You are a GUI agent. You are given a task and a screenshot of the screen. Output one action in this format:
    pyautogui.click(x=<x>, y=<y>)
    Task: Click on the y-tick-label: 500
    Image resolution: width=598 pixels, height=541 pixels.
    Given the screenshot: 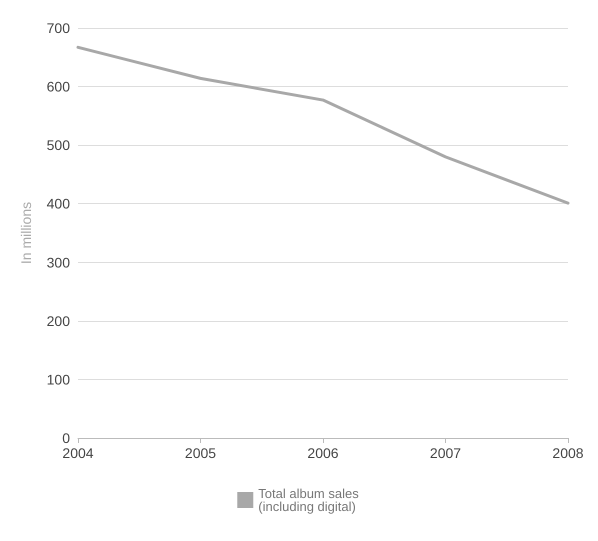 What is the action you would take?
    pyautogui.click(x=58, y=145)
    